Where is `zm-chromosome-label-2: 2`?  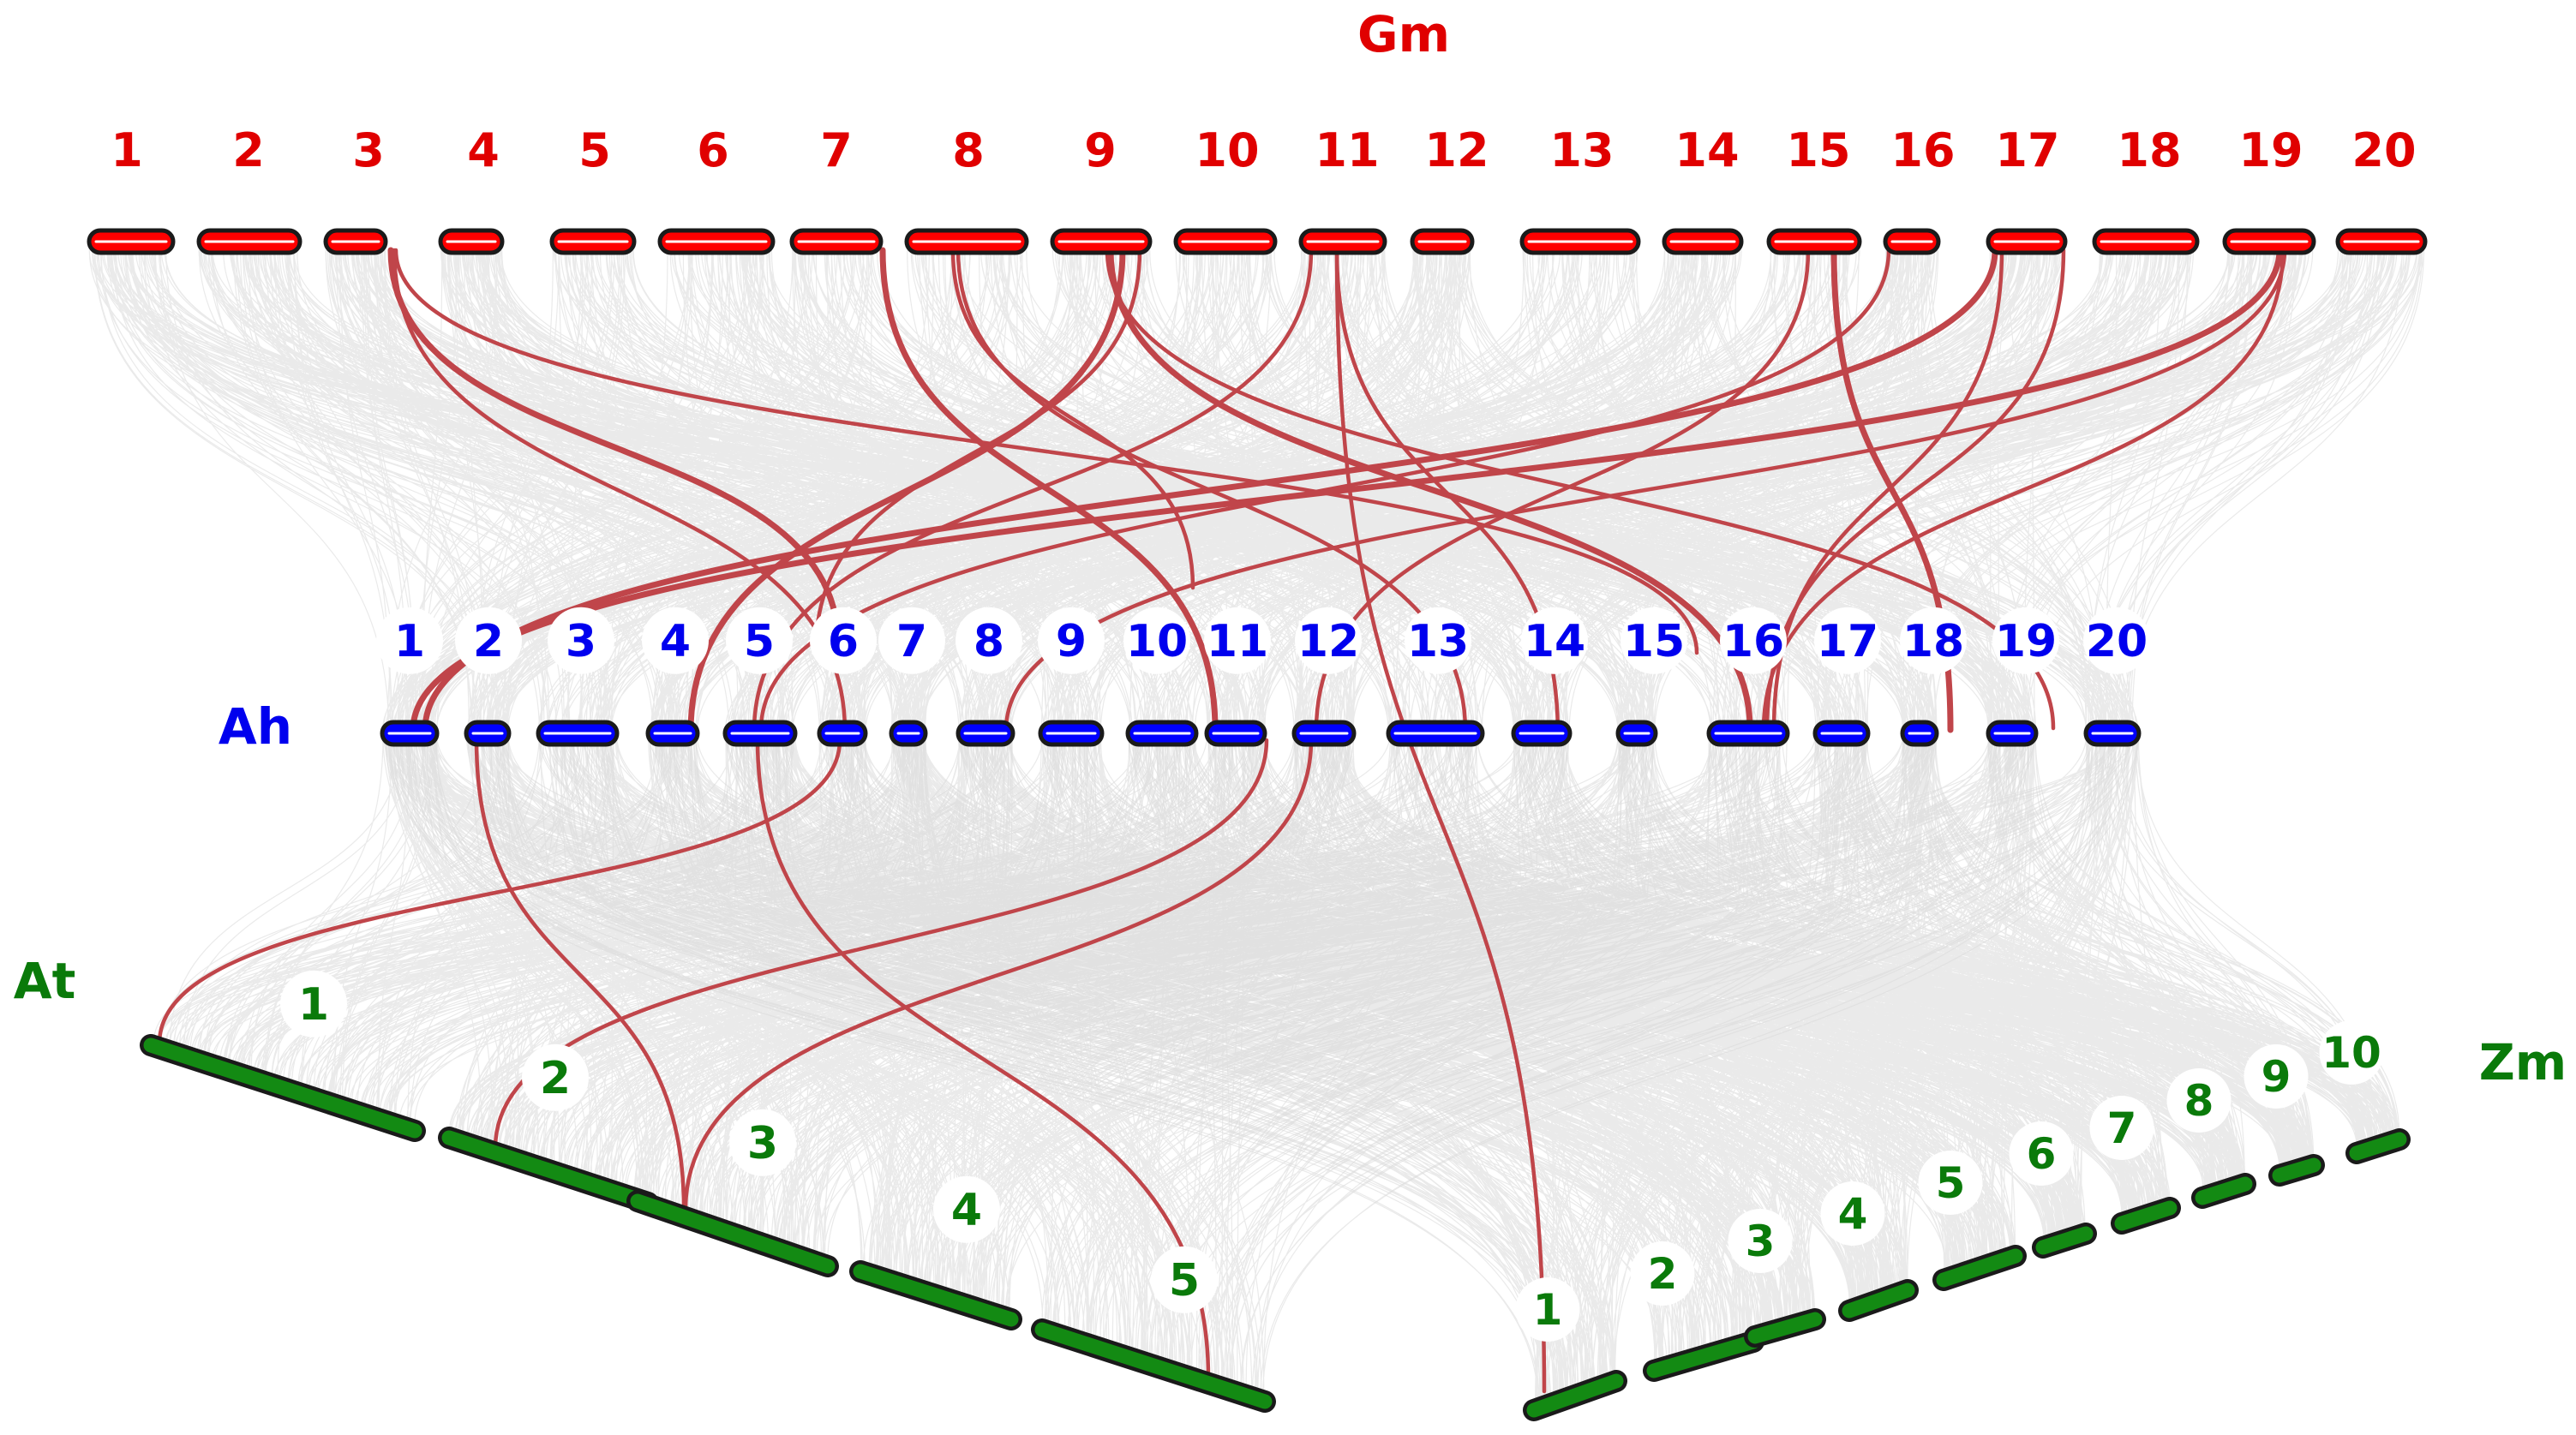
zm-chromosome-label-2: 2 is located at coordinates (1663, 1274).